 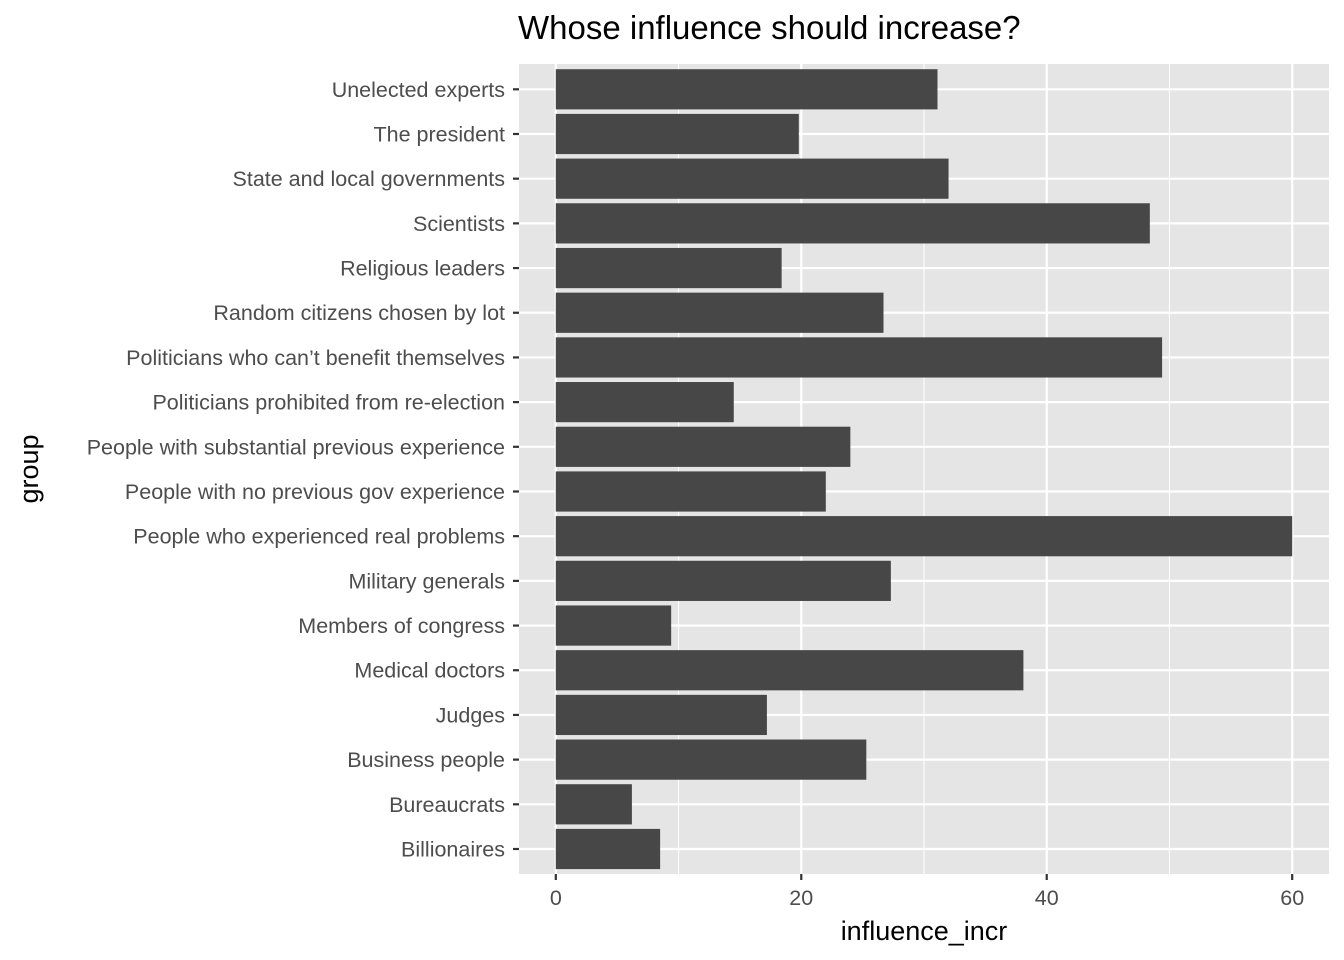 I want to click on y-tick-label: Medical doctors, so click(x=429, y=671).